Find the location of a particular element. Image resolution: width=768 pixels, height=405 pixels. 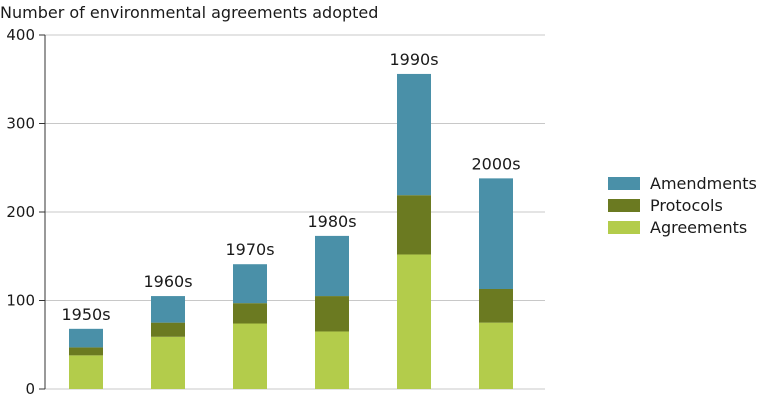

bar-segment-agreements-1970s is located at coordinates (250, 356).